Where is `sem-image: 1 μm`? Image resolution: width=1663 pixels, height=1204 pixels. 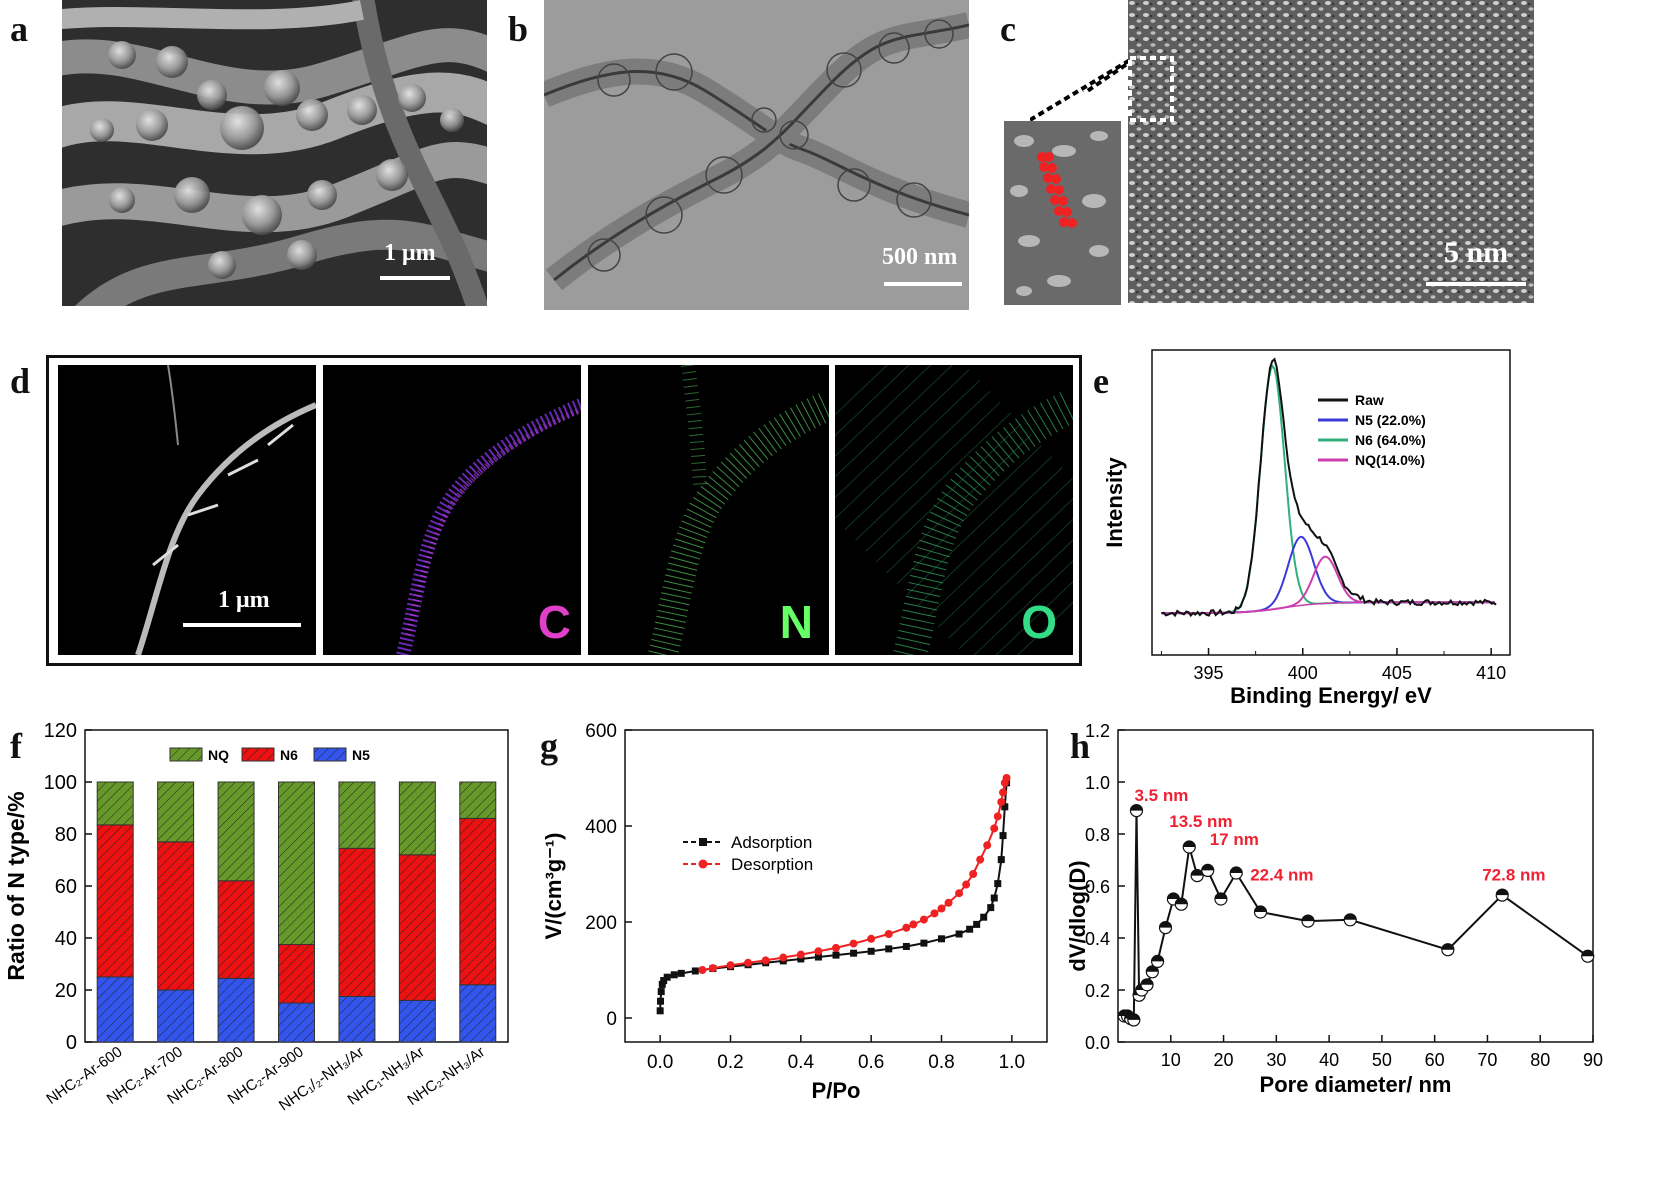
sem-image: 1 μm is located at coordinates (274, 153).